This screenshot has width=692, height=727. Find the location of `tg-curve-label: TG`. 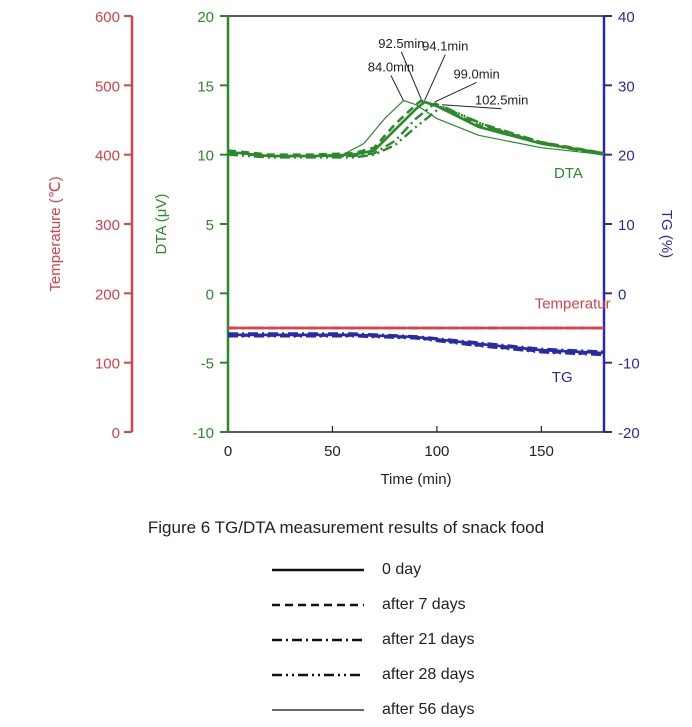

tg-curve-label: TG is located at coordinates (562, 377).